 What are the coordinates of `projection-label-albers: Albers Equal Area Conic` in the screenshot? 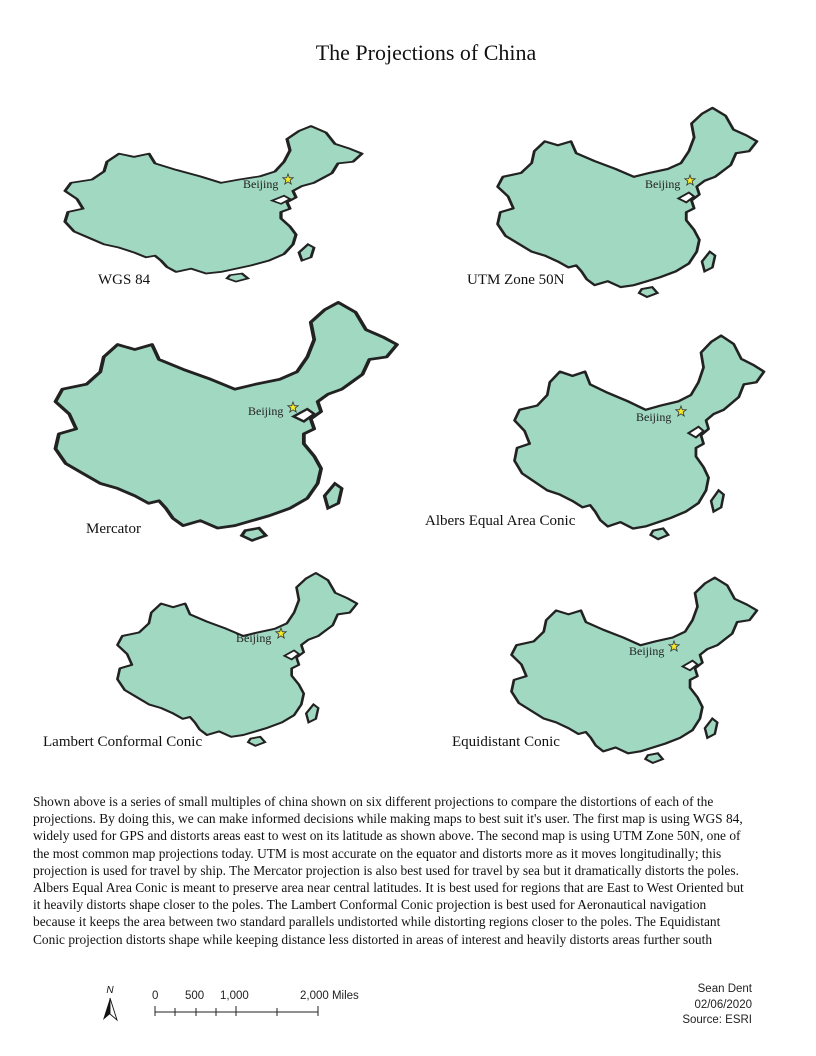 It's located at (500, 521).